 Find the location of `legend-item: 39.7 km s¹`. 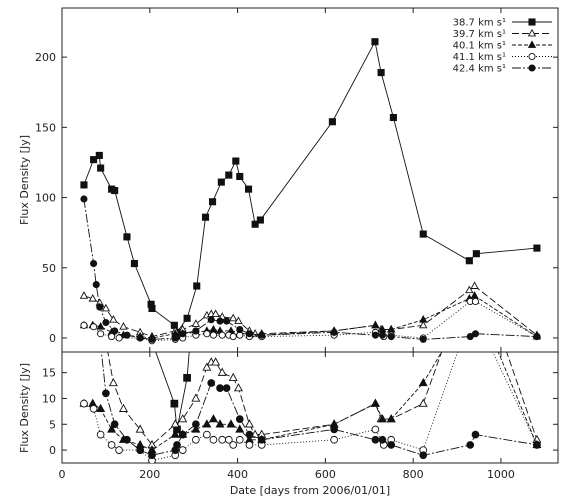

legend-item: 39.7 km s¹ is located at coordinates (502, 34).